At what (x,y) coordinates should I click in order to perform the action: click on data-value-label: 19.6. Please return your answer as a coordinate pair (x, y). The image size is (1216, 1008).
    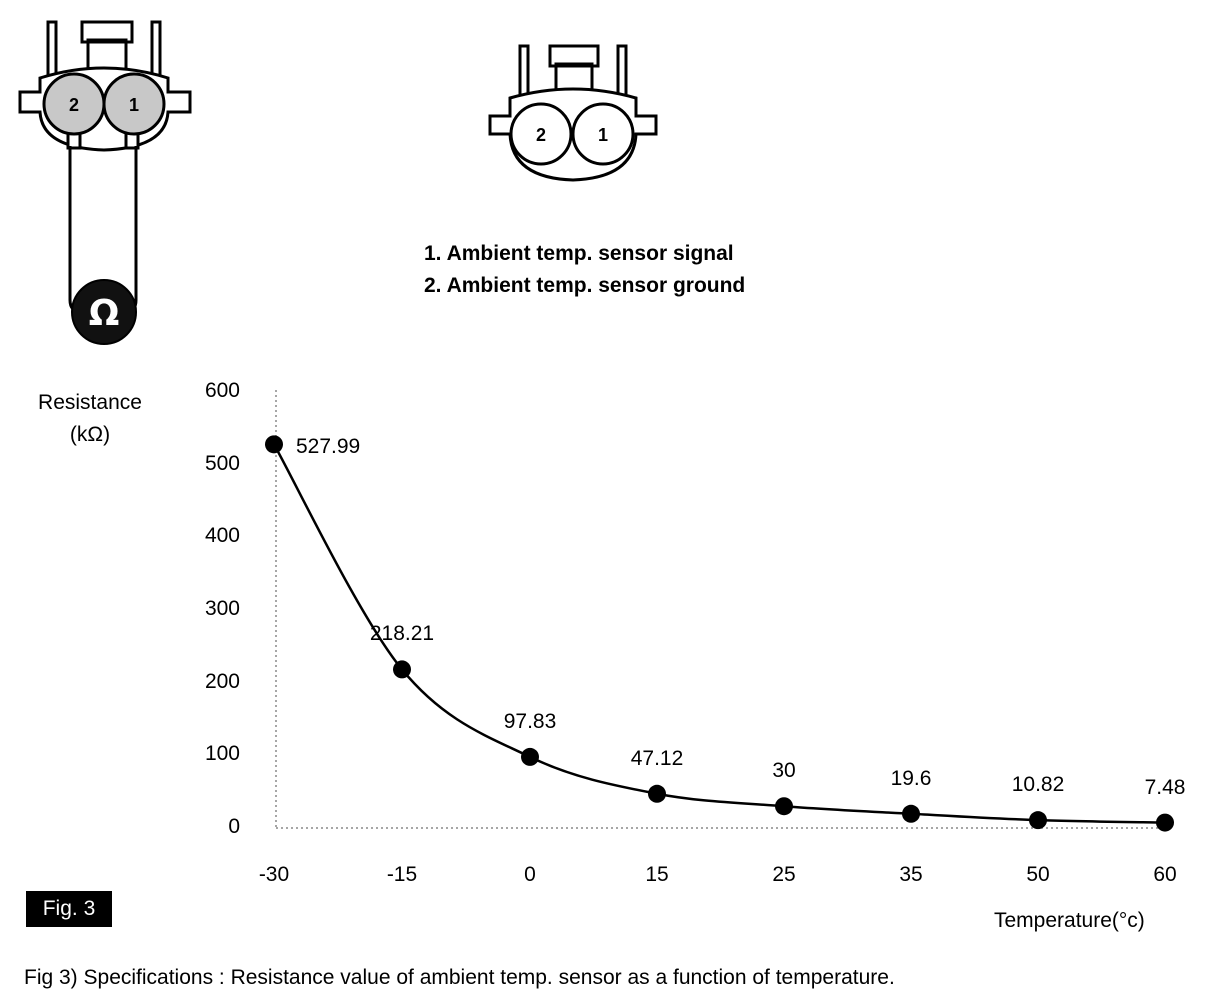
    Looking at the image, I should click on (911, 778).